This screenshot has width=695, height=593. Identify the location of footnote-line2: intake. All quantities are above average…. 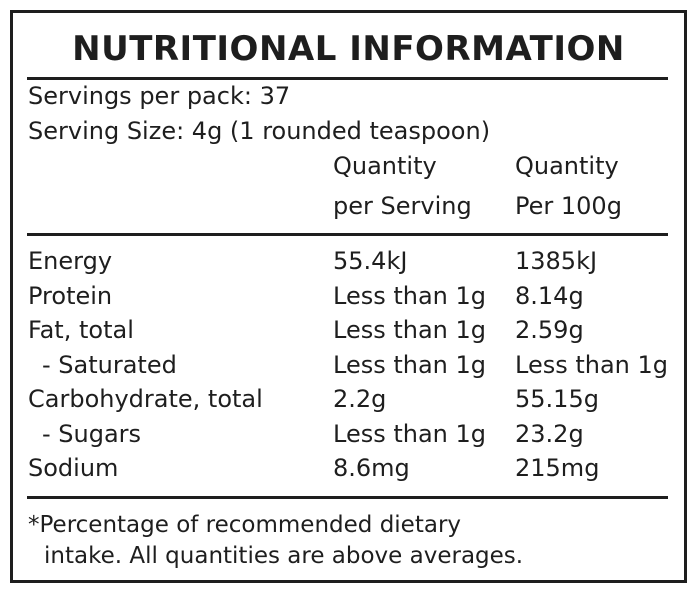
(284, 556).